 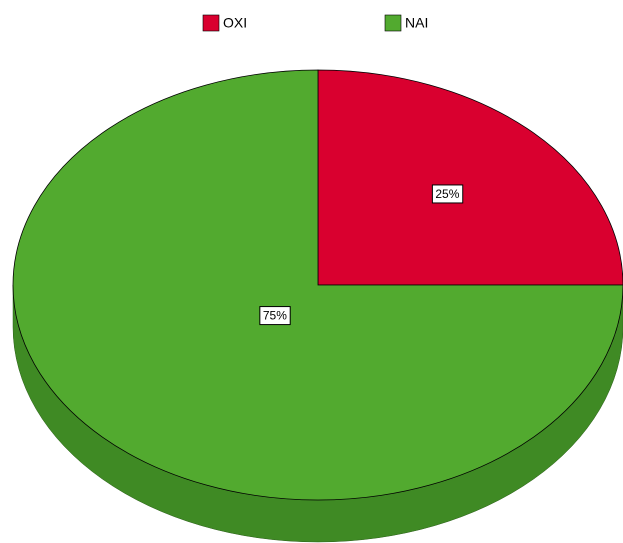 What do you see at coordinates (235, 23) in the screenshot?
I see `legend-label: OXI` at bounding box center [235, 23].